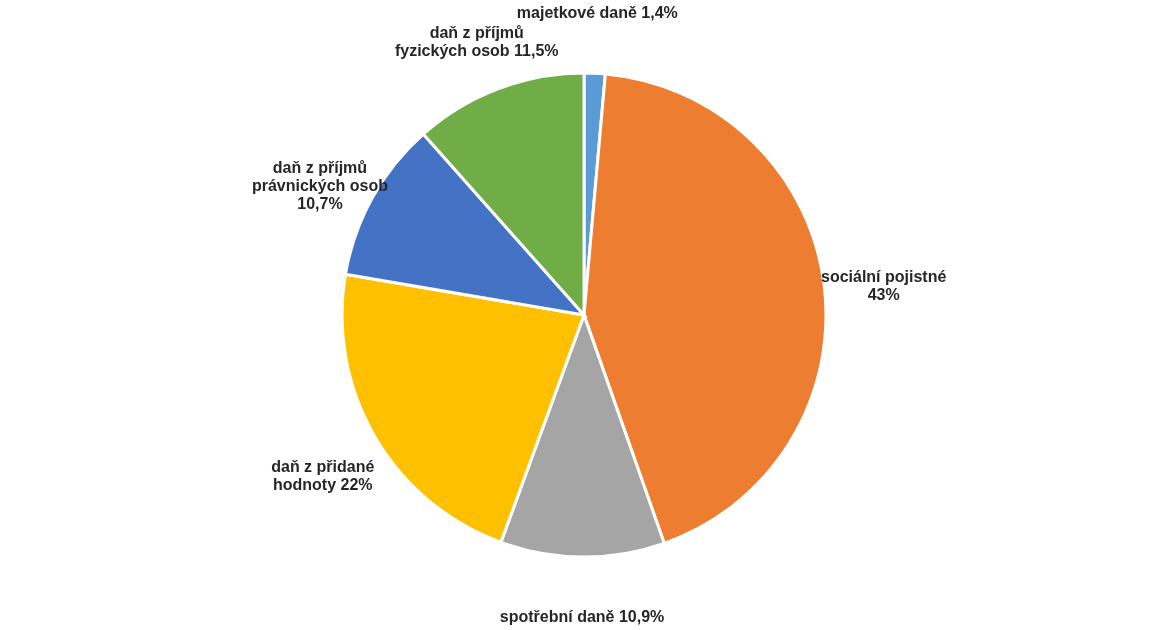 The image size is (1168, 630). What do you see at coordinates (323, 475) in the screenshot?
I see `slice-label: daň z přidané hodnoty 22%` at bounding box center [323, 475].